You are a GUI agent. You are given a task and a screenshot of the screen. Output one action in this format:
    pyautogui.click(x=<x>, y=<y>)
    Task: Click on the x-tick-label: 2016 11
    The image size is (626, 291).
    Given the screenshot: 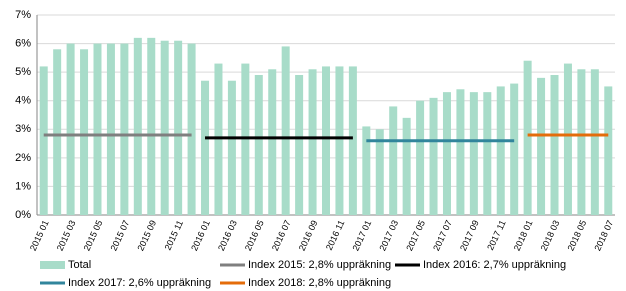 What is the action you would take?
    pyautogui.click(x=335, y=235)
    